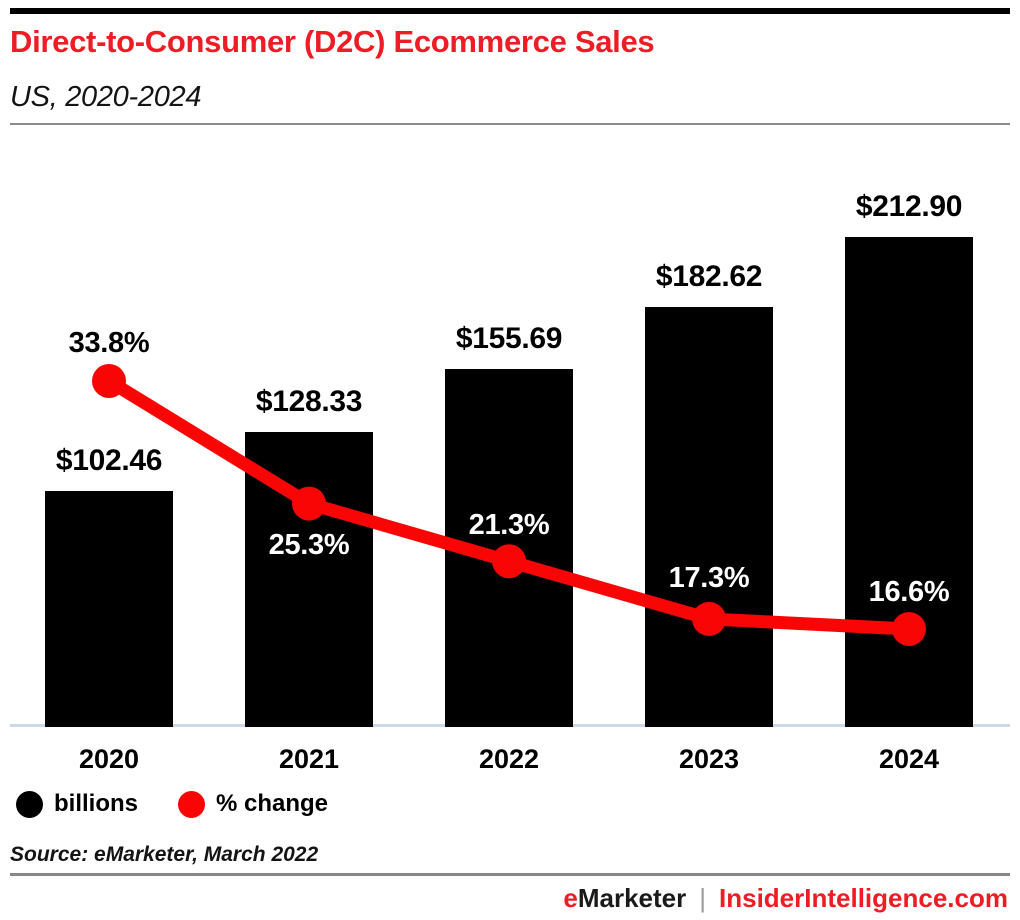 The height and width of the screenshot is (920, 1020). I want to click on bar-2023, so click(709, 516).